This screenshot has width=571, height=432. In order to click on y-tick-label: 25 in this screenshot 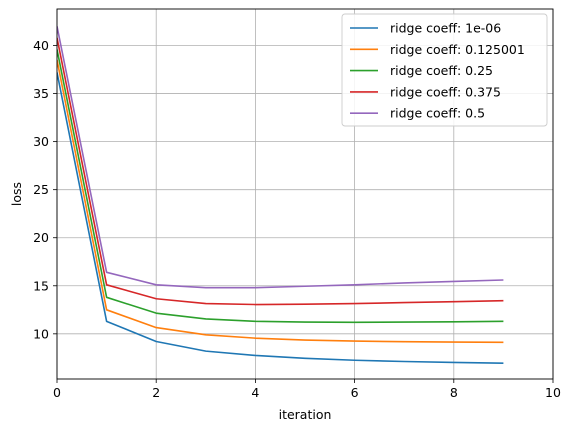, I will do `click(41, 189)`.